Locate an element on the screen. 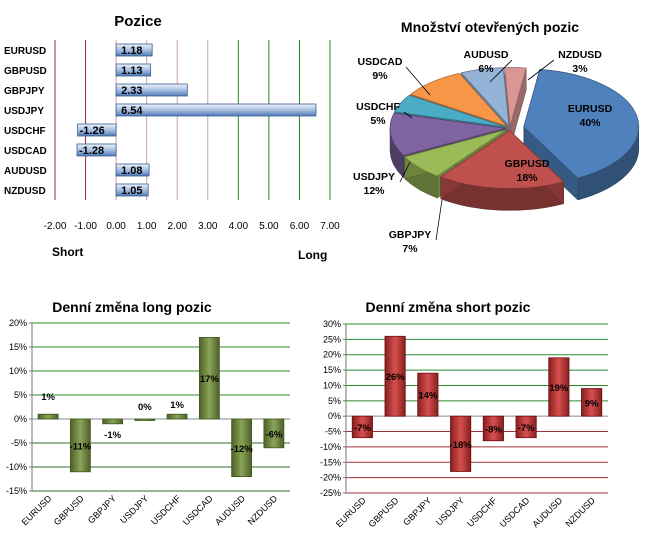  data-label: 26% is located at coordinates (396, 377).